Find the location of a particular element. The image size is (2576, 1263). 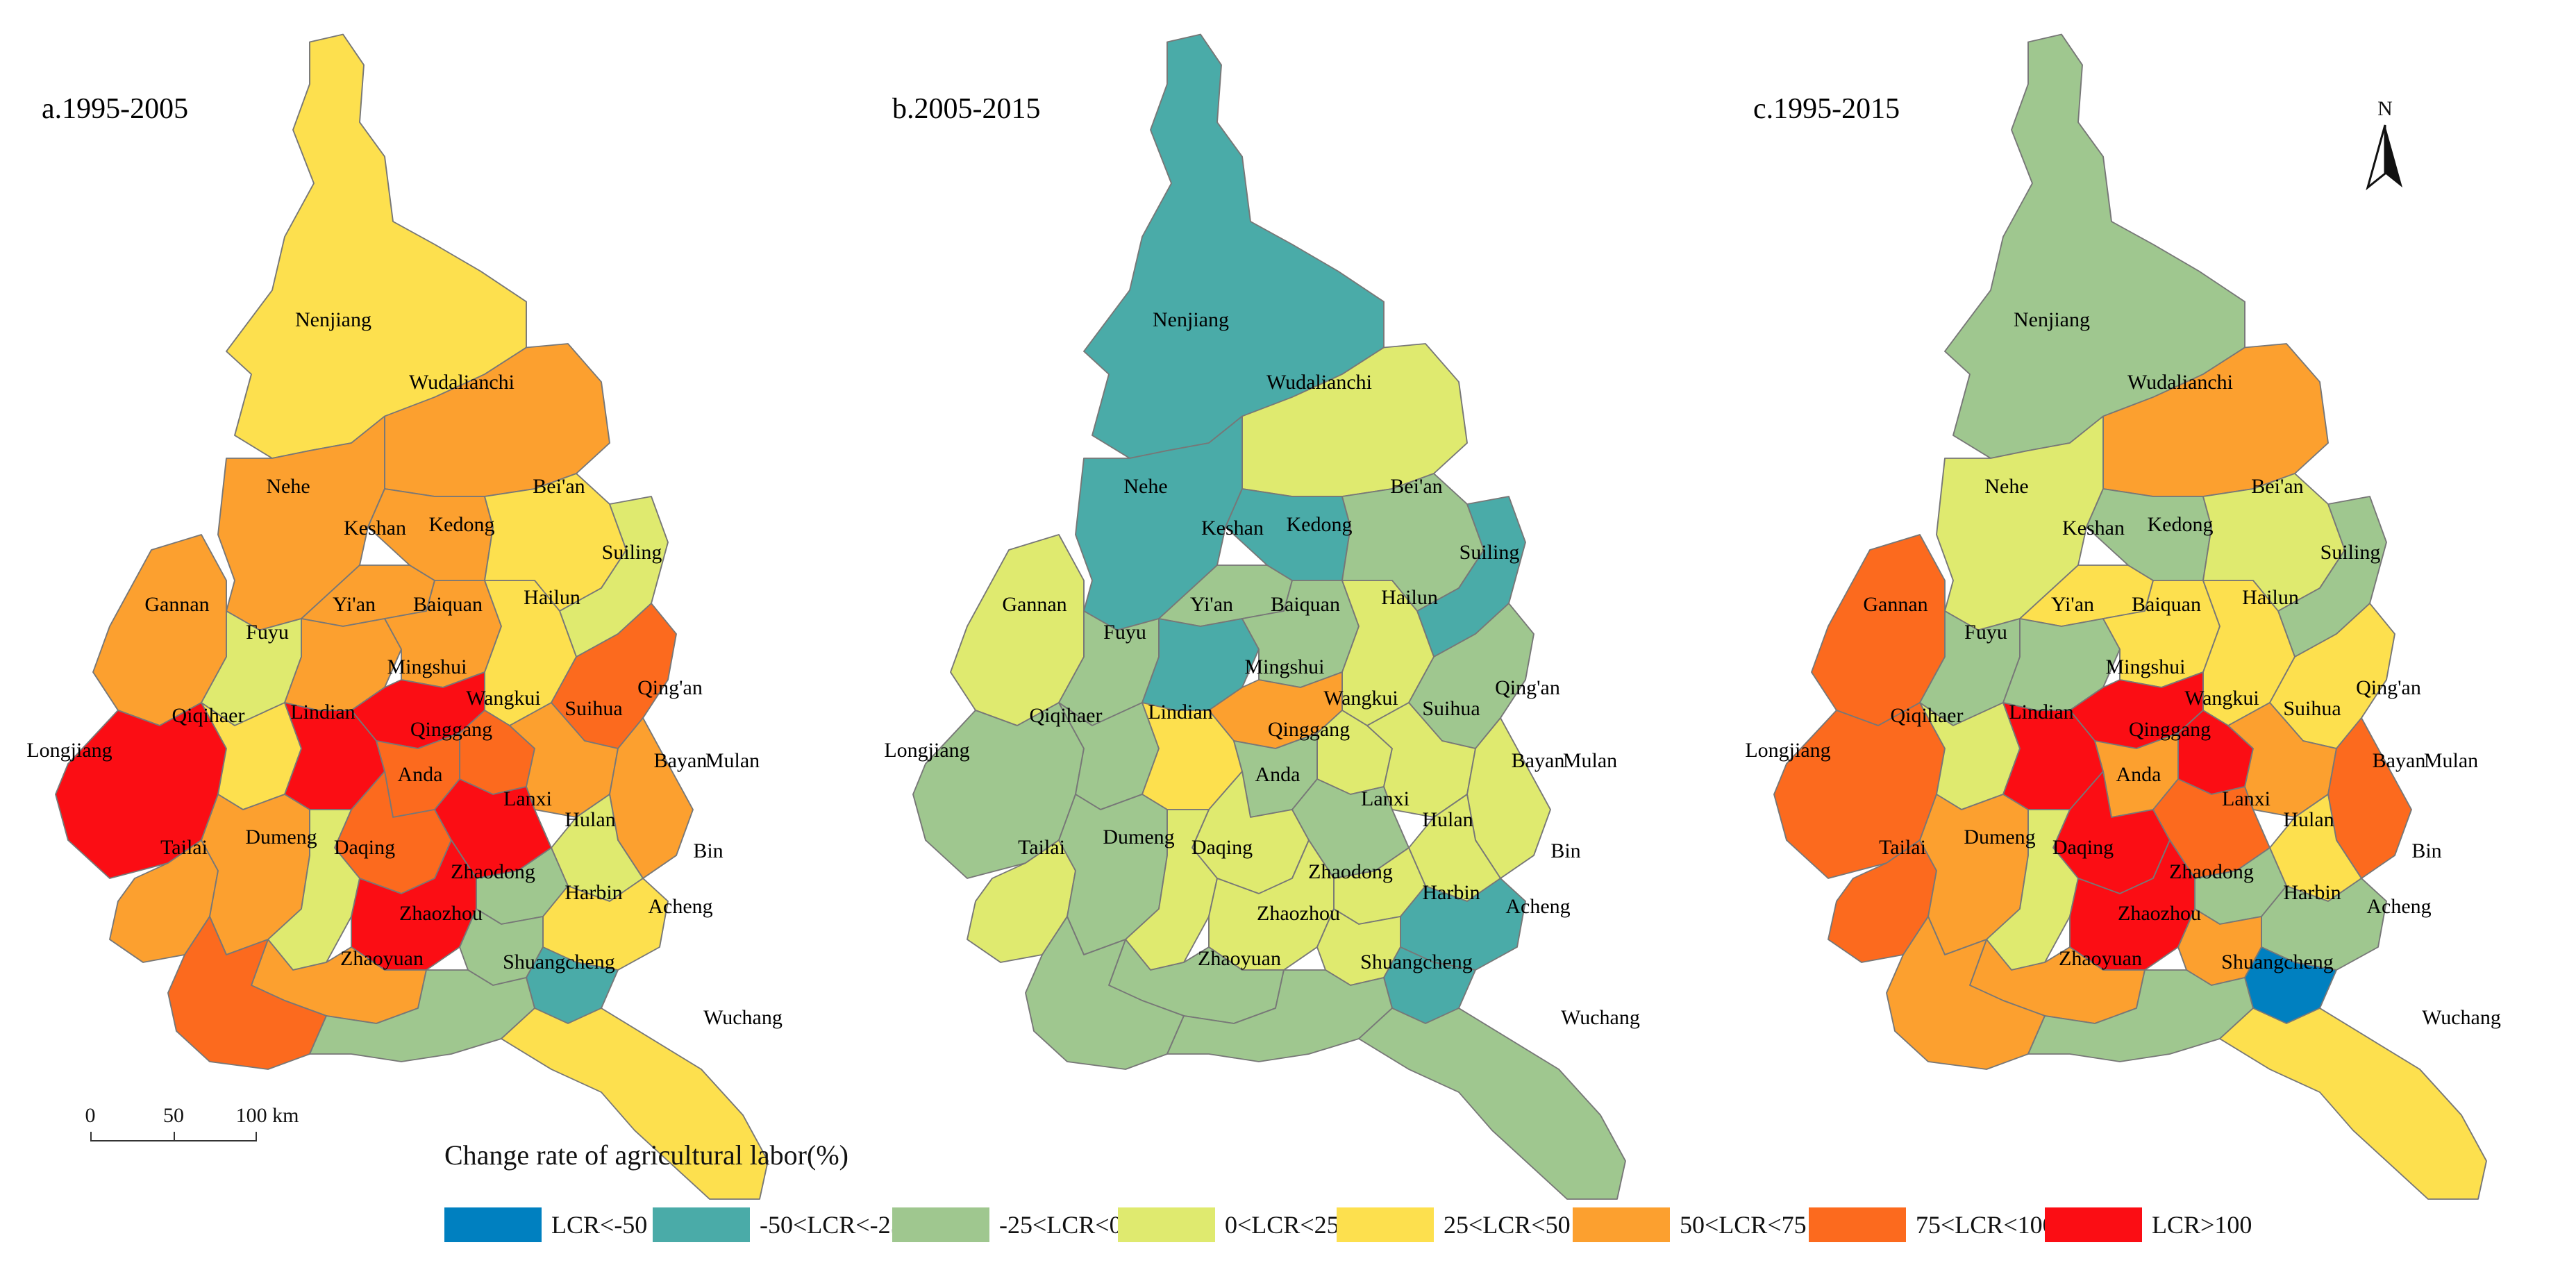

legend-item: 75<LCR<100 is located at coordinates (1932, 1224).